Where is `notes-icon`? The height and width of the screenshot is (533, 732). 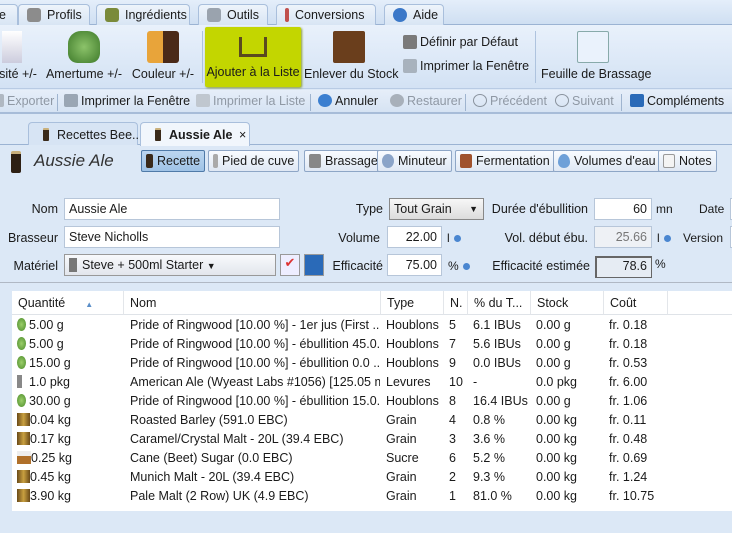
notes-icon is located at coordinates (669, 161).